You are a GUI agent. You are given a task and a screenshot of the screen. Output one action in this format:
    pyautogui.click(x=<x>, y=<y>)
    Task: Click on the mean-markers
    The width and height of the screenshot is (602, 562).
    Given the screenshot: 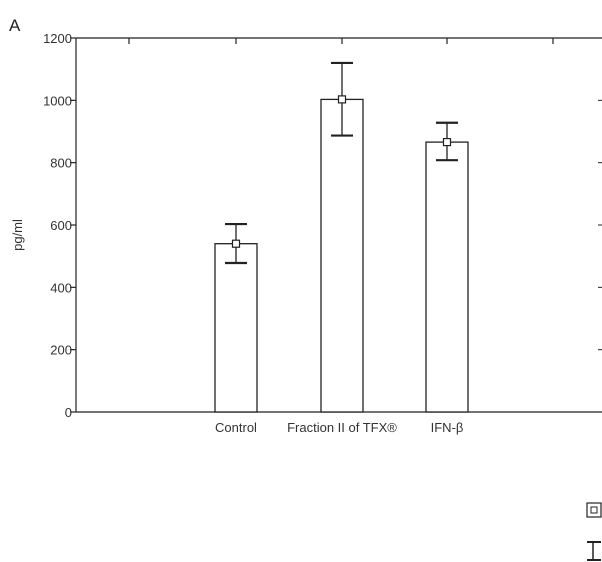 What is the action you would take?
    pyautogui.click(x=341, y=171)
    